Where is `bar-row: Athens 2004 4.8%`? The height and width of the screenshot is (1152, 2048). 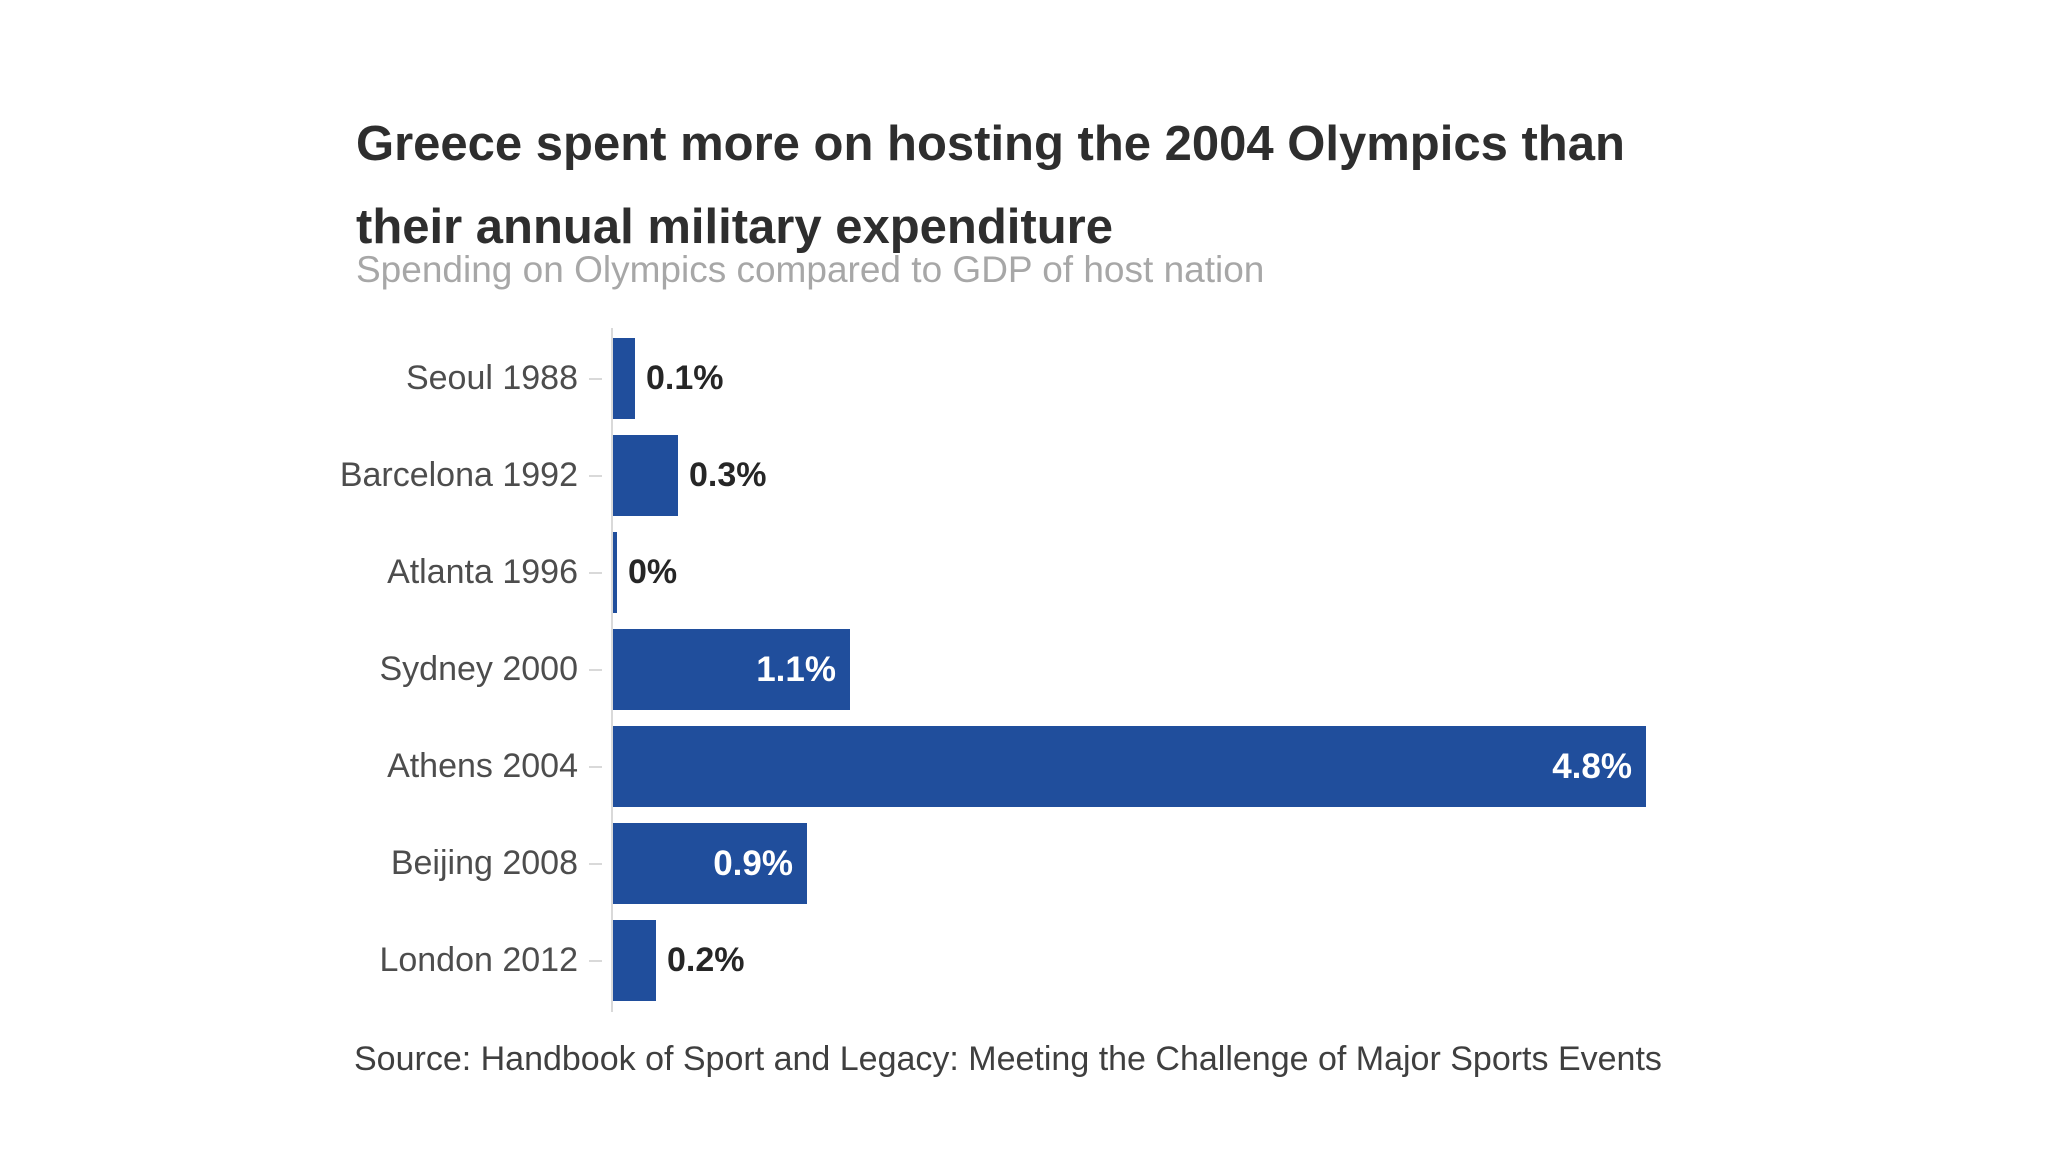
bar-row: Athens 2004 4.8% is located at coordinates (1024, 766).